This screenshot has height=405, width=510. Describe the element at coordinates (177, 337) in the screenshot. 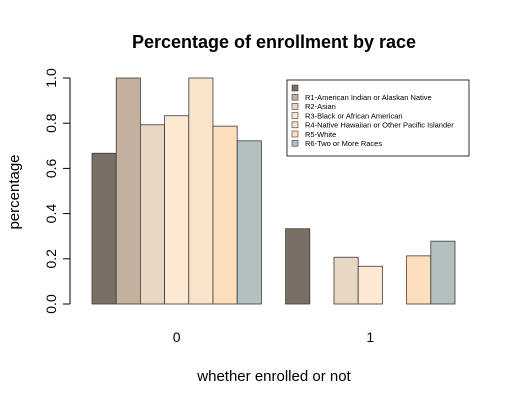

I see `x-tick-label: 0` at that location.